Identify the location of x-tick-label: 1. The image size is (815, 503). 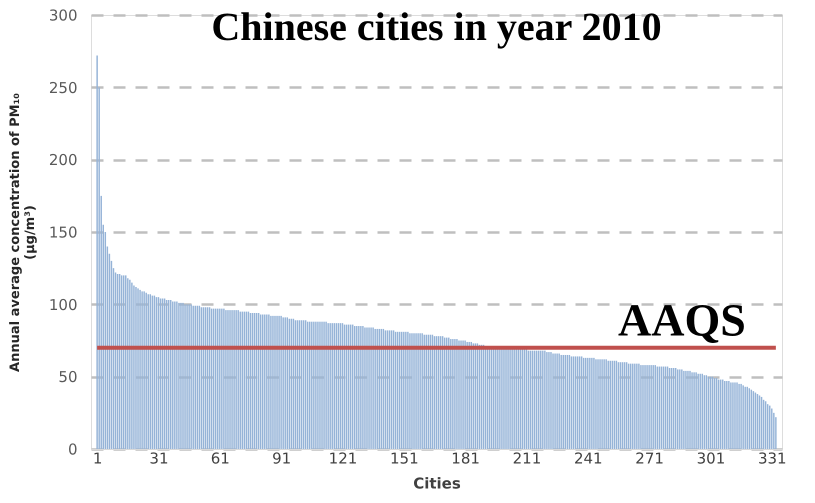
(97, 459).